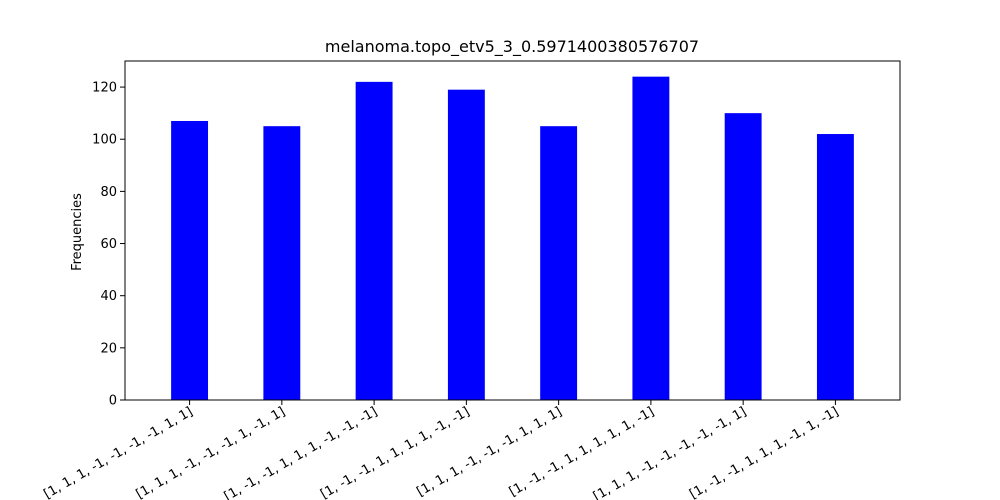 Image resolution: width=1000 pixels, height=500 pixels. Describe the element at coordinates (108, 348) in the screenshot. I see `y-tick-label-1: 20` at that location.